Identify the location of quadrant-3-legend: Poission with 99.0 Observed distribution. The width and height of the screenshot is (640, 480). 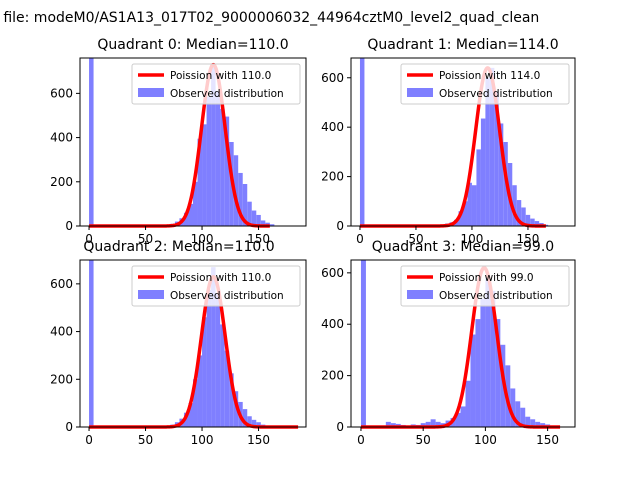
(485, 286).